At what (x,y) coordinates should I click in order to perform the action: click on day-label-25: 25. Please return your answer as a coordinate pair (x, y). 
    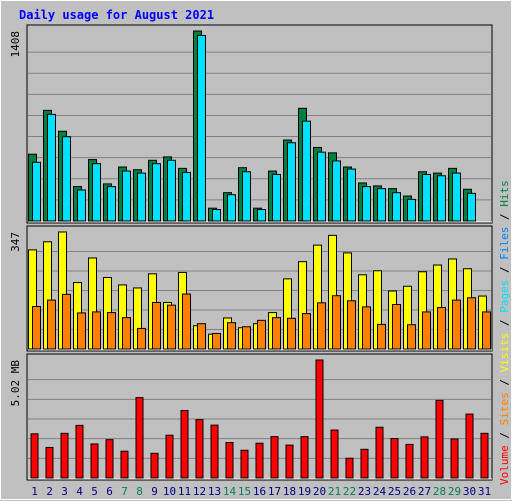
    Looking at the image, I should click on (394, 491).